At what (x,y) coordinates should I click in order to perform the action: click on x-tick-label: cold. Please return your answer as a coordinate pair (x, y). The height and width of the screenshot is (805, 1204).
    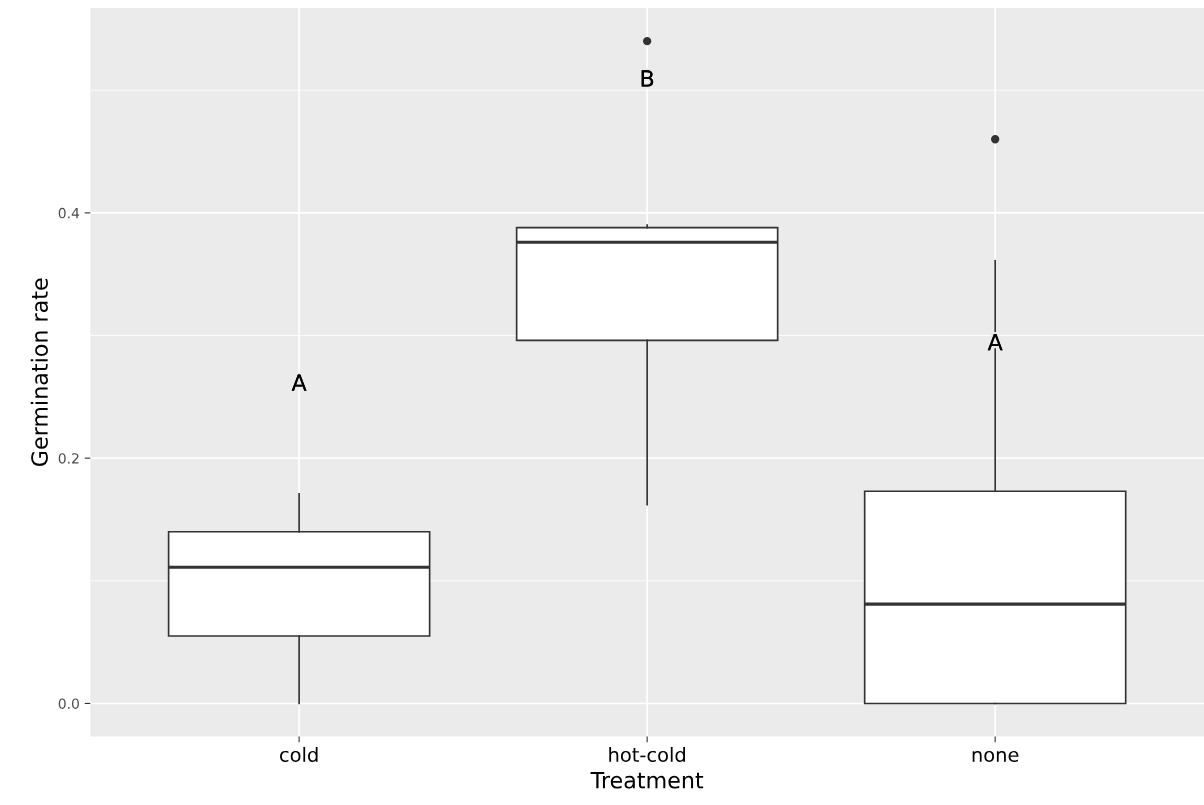
    Looking at the image, I should click on (299, 754).